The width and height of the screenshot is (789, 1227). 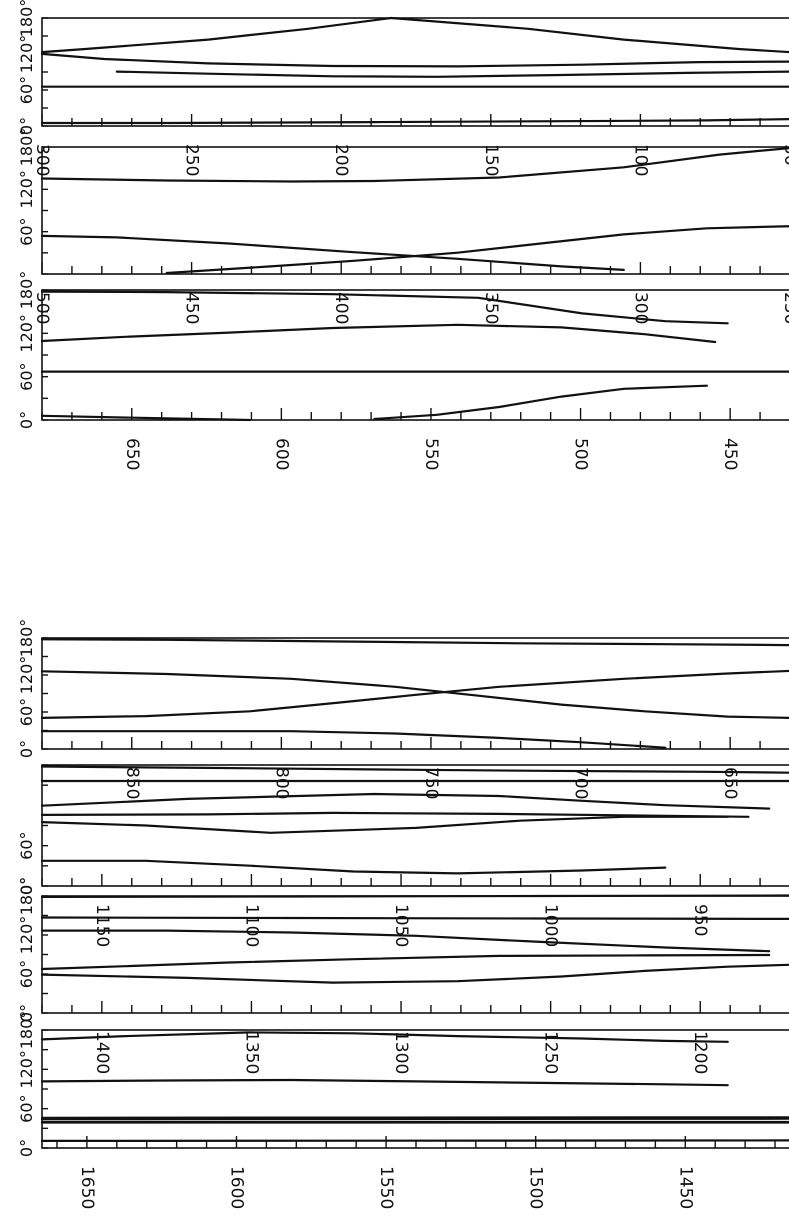 I want to click on x-tick-label: 850, so click(x=132, y=783).